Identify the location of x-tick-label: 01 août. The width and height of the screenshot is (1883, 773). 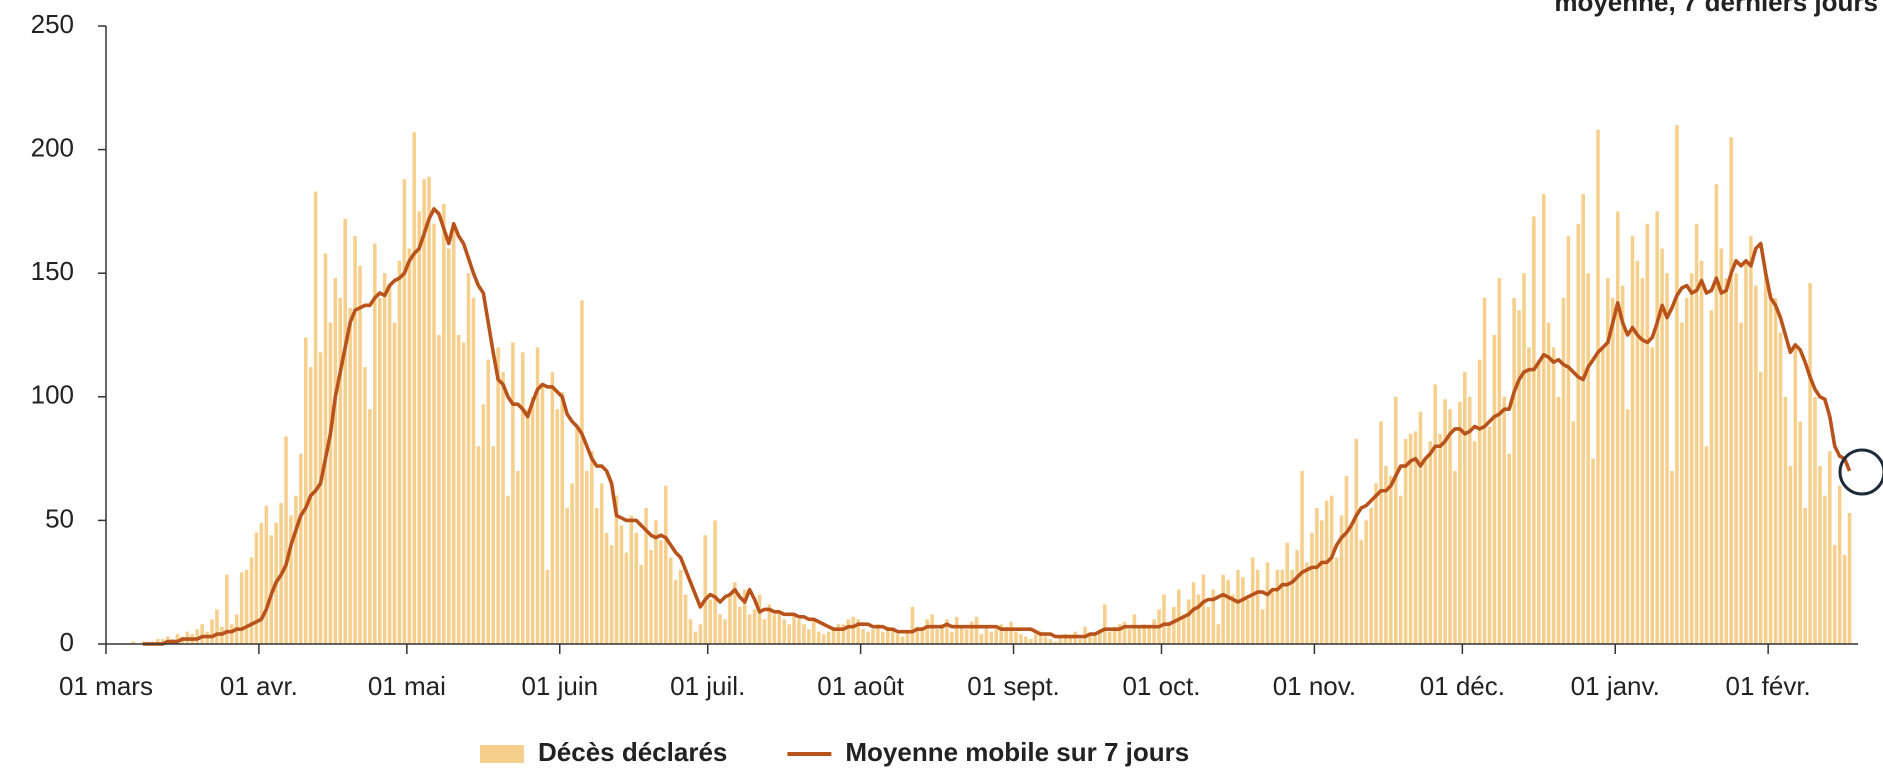
(861, 686).